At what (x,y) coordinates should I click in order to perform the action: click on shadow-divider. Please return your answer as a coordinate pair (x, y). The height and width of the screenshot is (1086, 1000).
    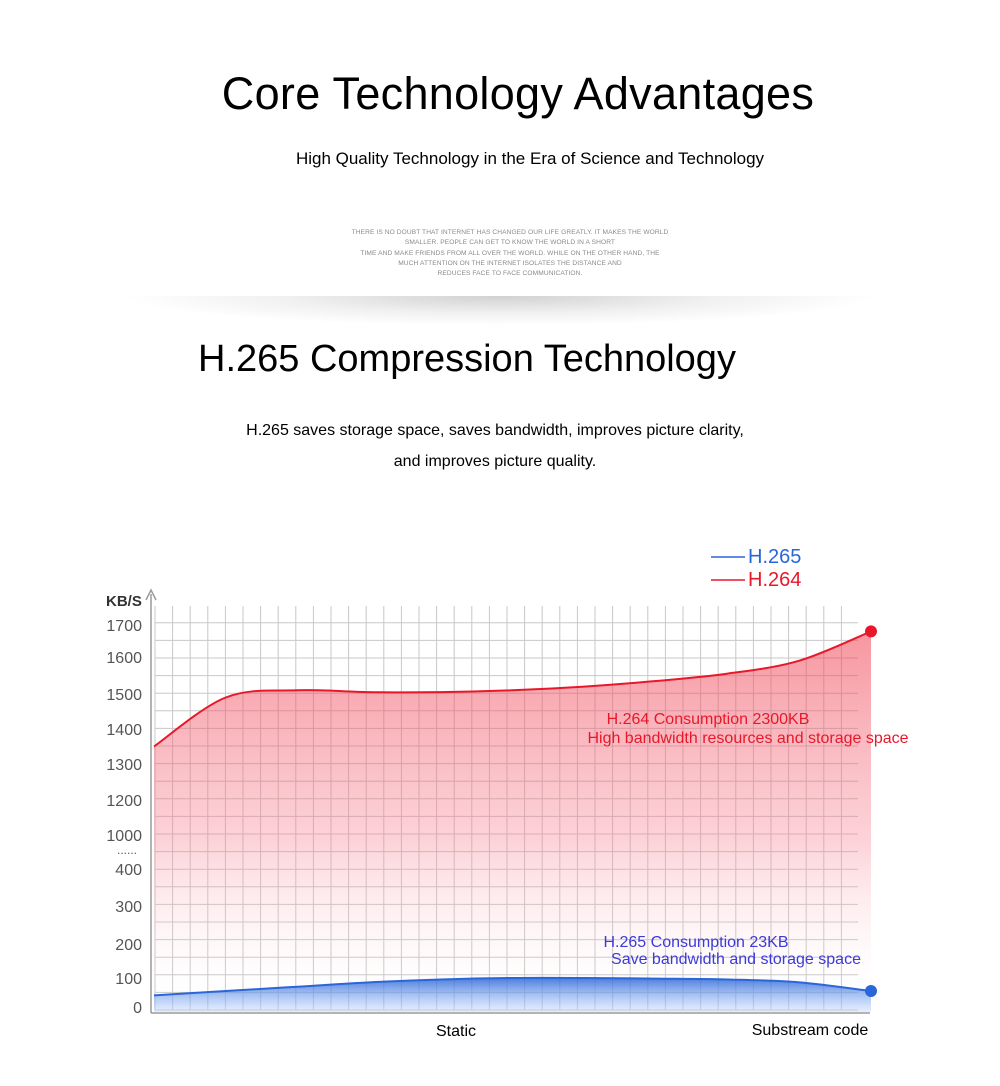
    Looking at the image, I should click on (500, 311).